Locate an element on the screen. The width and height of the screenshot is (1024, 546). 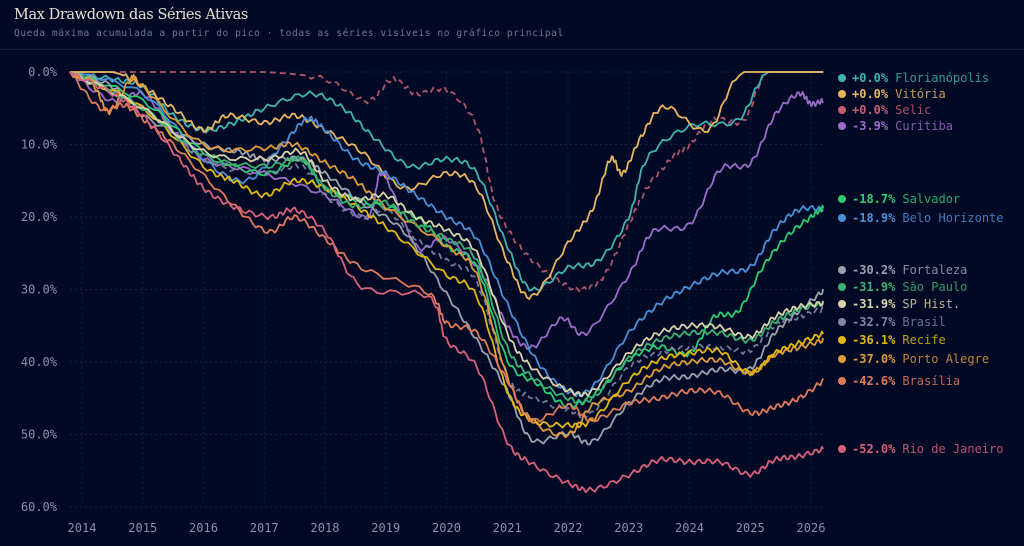
x-tick-label: 2016 is located at coordinates (203, 528).